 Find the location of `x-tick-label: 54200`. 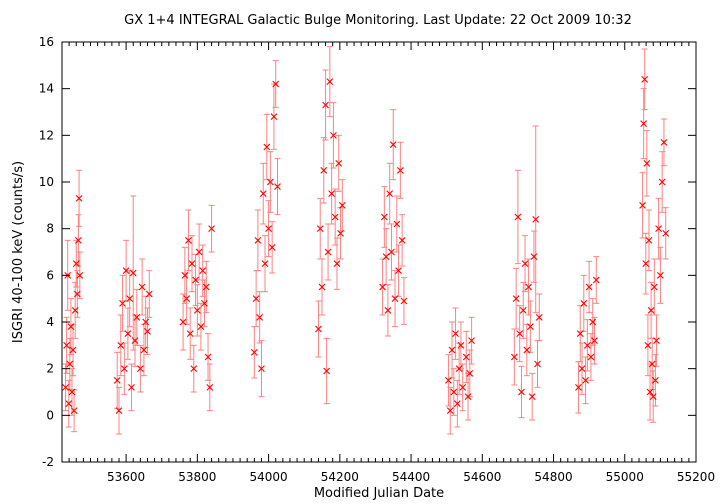

x-tick-label: 54200 is located at coordinates (340, 477).